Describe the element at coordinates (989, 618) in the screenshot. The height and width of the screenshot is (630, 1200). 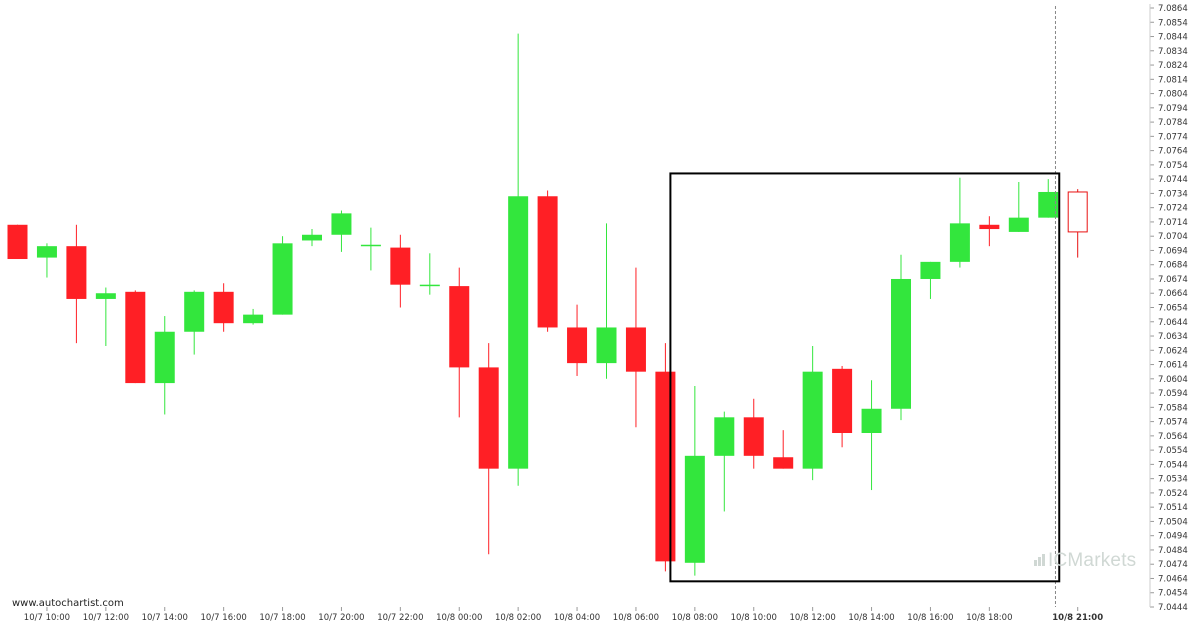
I see `x-tick-label: 10/8 18:00` at that location.